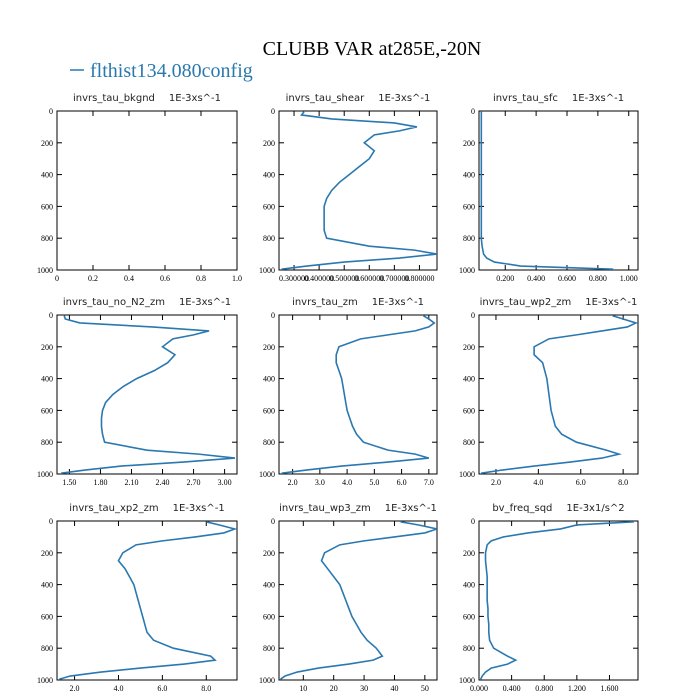  I want to click on x-tick-label: 40, so click(394, 688).